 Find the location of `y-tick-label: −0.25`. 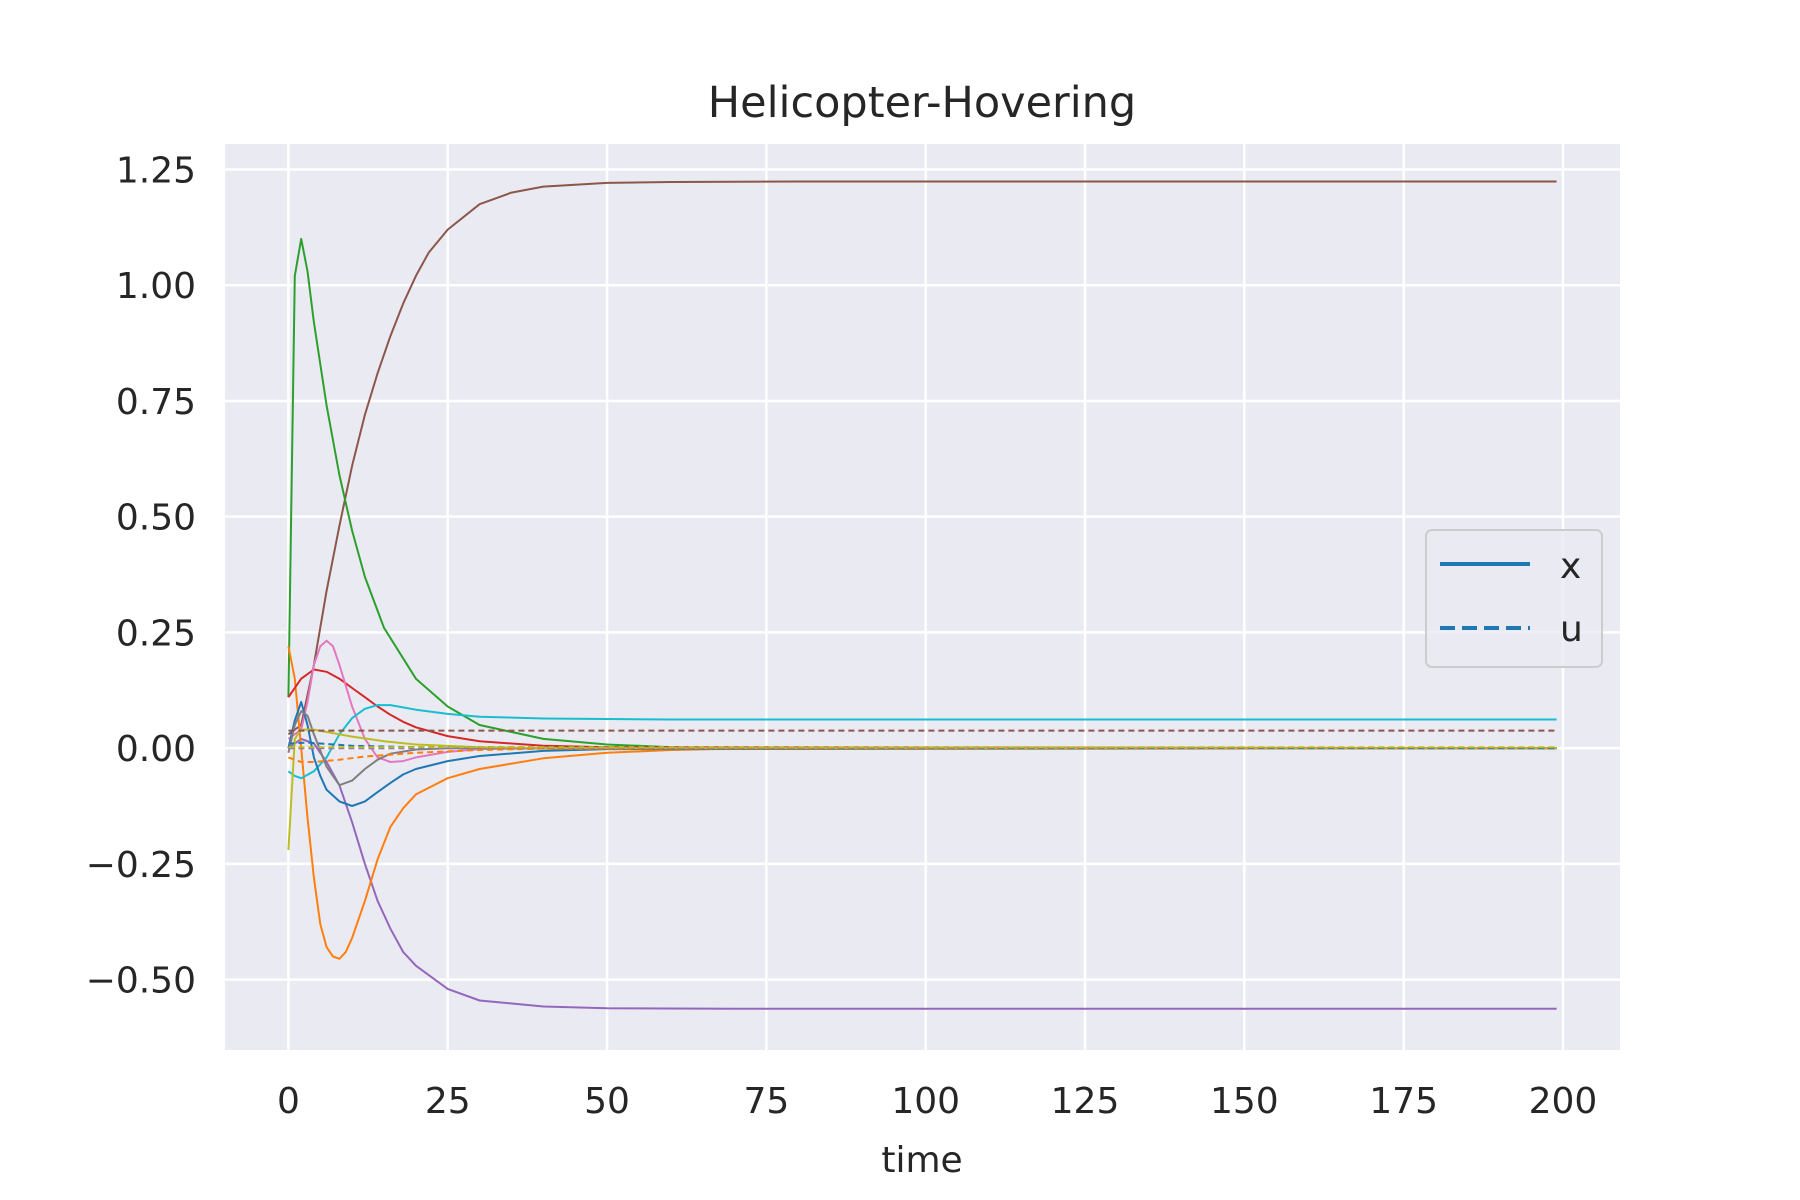

y-tick-label: −0.25 is located at coordinates (141, 865).